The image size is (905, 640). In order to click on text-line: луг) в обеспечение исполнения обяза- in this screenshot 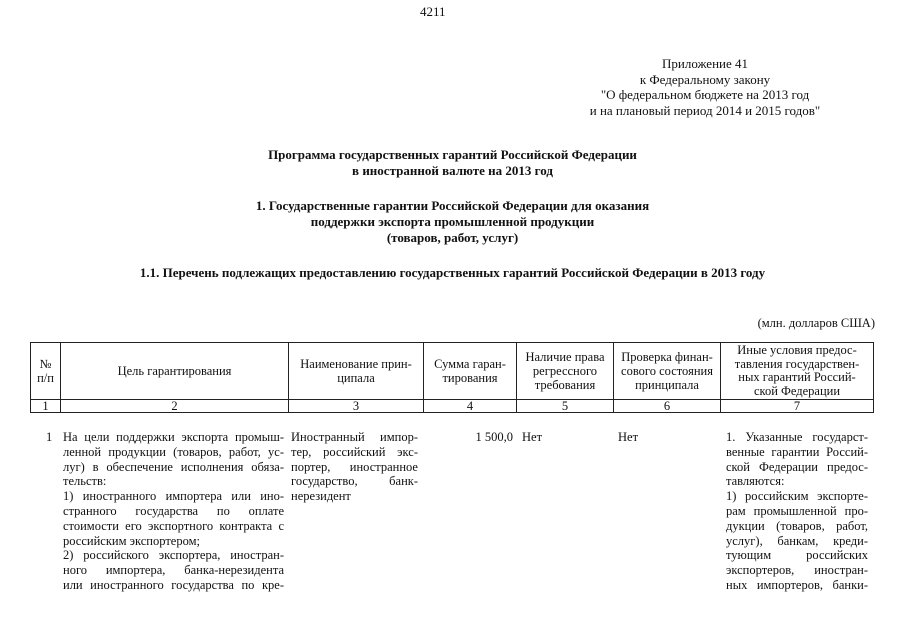, I will do `click(173, 466)`.